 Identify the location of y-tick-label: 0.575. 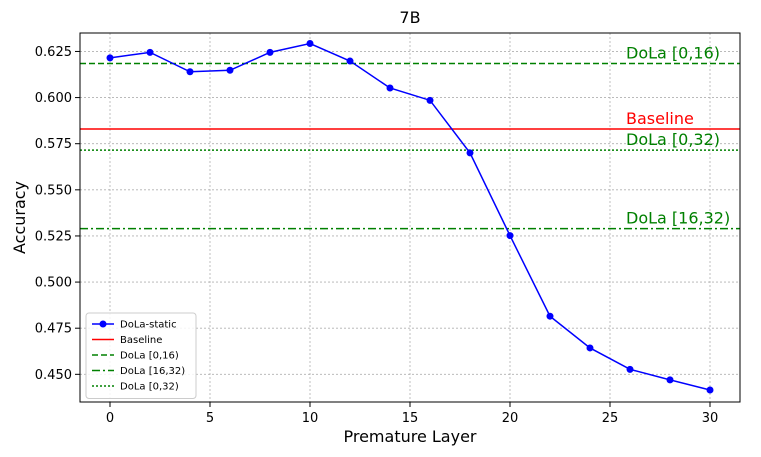
(53, 144).